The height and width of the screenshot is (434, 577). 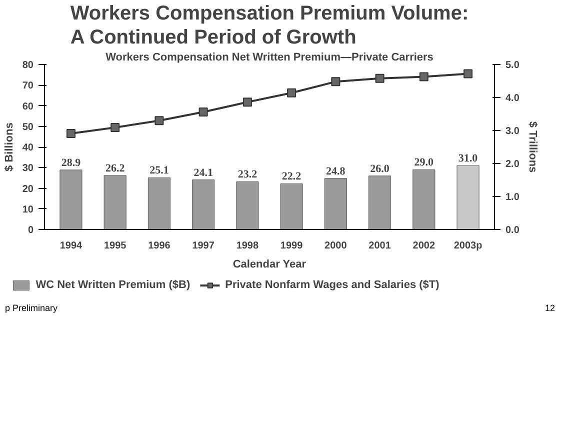 I want to click on y-tick-label: 60, so click(x=28, y=106).